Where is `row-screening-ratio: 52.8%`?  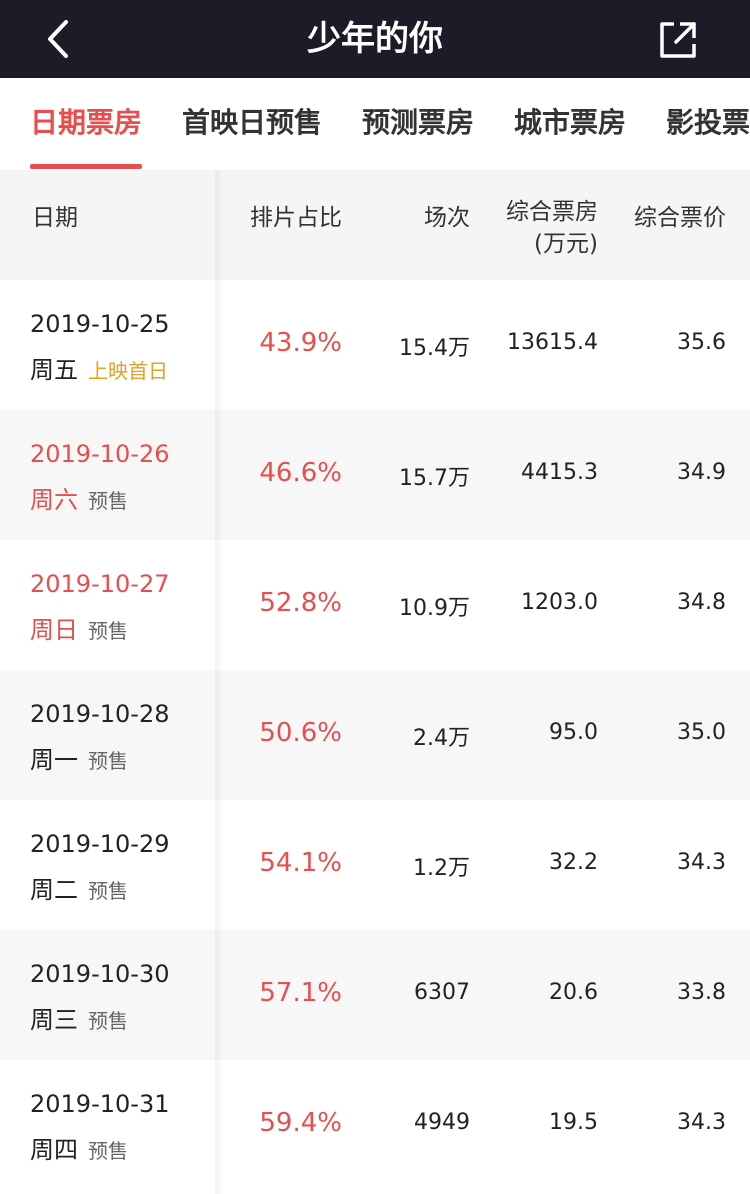 row-screening-ratio: 52.8% is located at coordinates (300, 603).